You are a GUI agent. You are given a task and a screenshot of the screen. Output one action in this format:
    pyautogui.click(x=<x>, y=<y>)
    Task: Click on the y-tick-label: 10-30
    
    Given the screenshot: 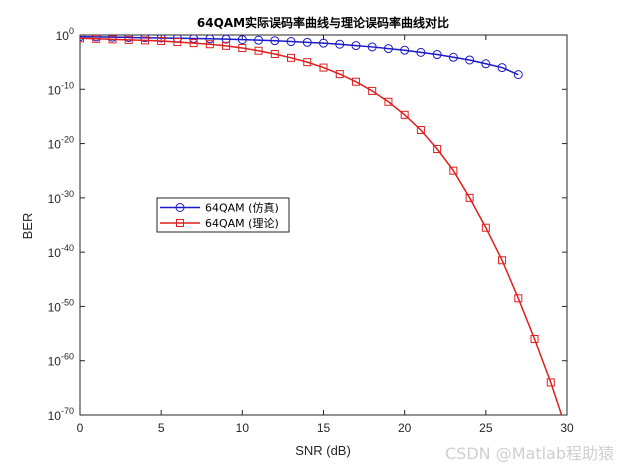 What is the action you would take?
    pyautogui.click(x=61, y=197)
    